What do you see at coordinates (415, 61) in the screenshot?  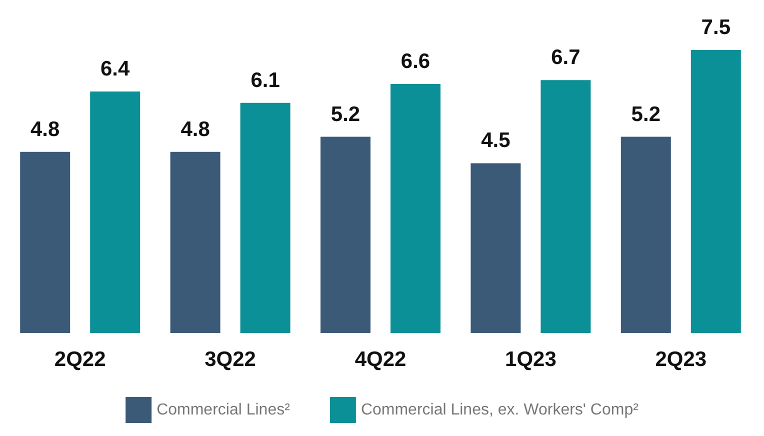 I see `data-label: 6.6` at bounding box center [415, 61].